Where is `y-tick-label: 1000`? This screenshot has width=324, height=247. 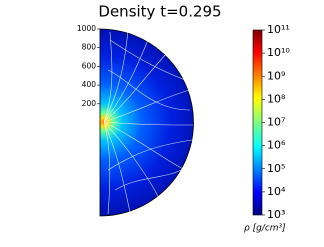
y-tick-label: 1000 is located at coordinates (86, 28).